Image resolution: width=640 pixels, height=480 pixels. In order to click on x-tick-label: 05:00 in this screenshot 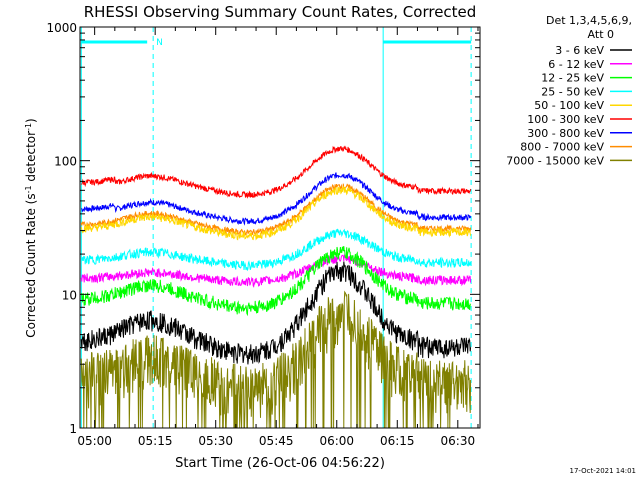, I will do `click(94, 441)`.